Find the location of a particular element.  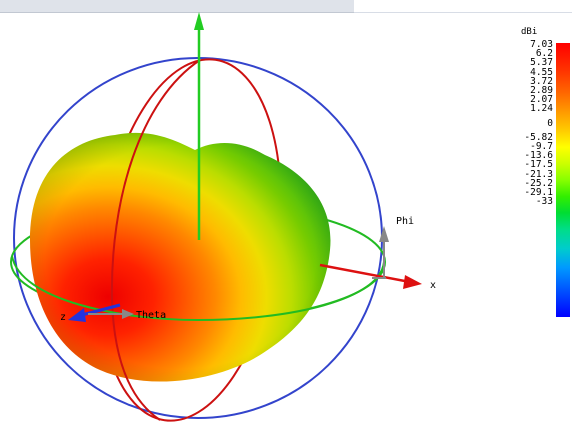

legend-tick-label: 2.89 is located at coordinates (541, 90).